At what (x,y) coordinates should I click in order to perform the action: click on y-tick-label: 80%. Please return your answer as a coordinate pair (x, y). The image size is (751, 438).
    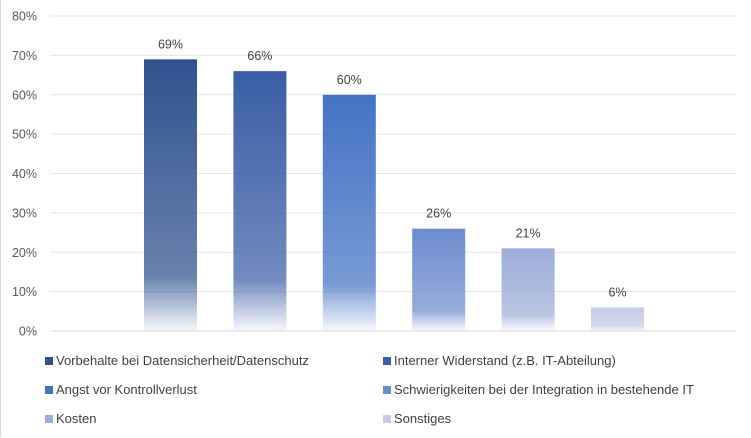
    Looking at the image, I should click on (24, 17).